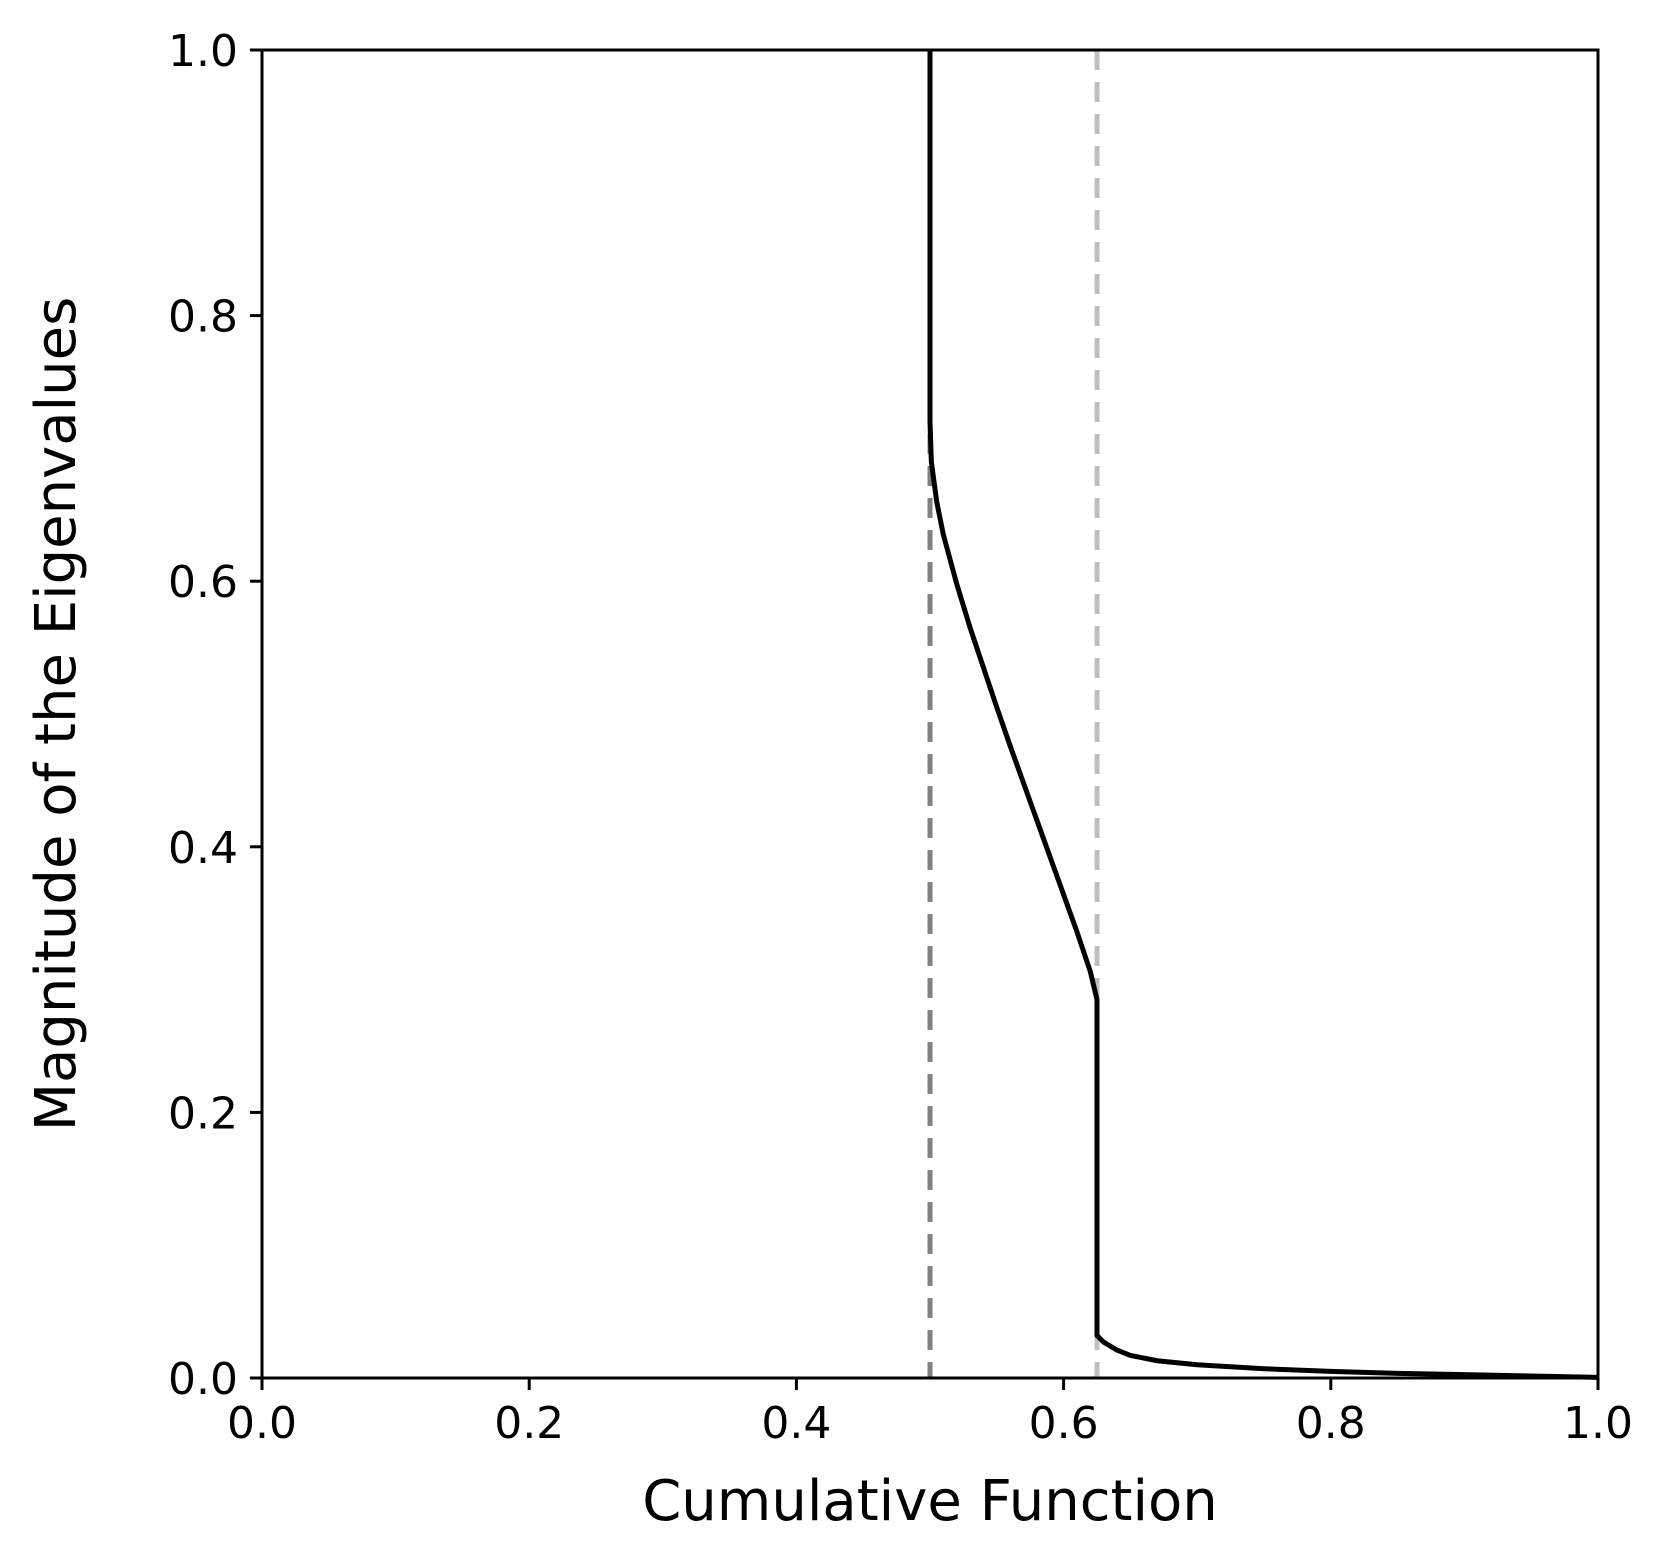 The width and height of the screenshot is (1662, 1563). Describe the element at coordinates (1331, 1423) in the screenshot. I see `x-tick-label: 0.8` at that location.